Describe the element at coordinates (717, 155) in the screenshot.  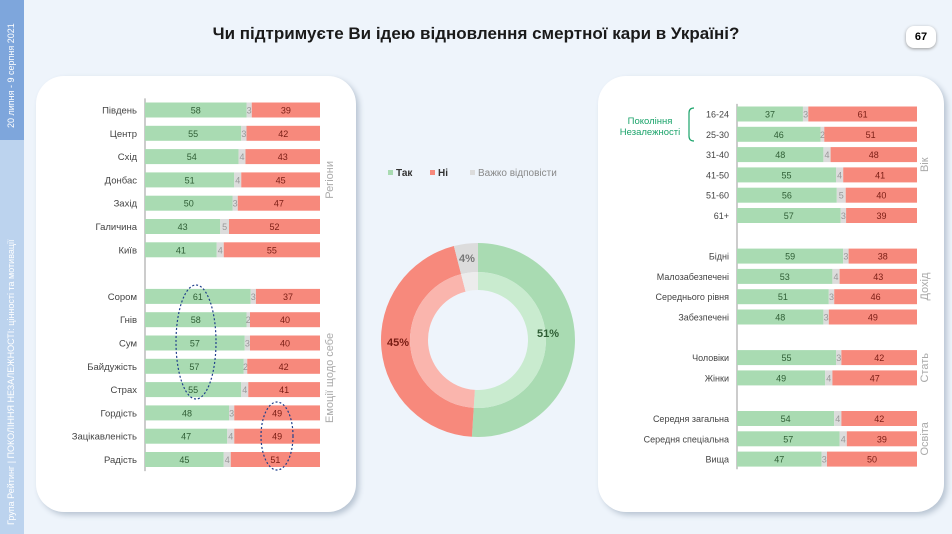
I see `category-label: 31-40` at that location.